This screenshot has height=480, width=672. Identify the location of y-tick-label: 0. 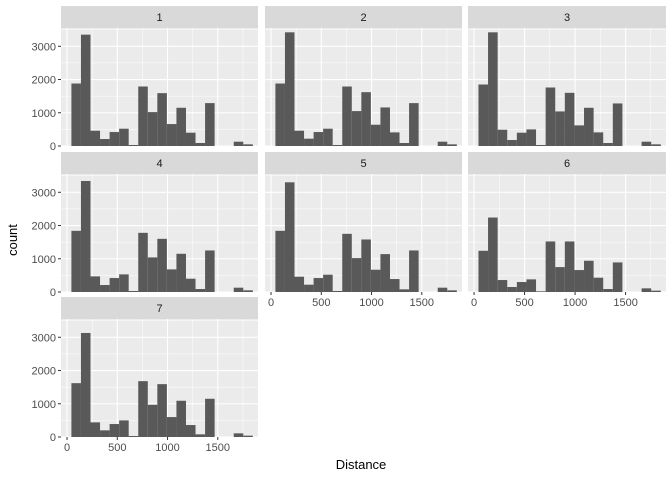
(53, 147).